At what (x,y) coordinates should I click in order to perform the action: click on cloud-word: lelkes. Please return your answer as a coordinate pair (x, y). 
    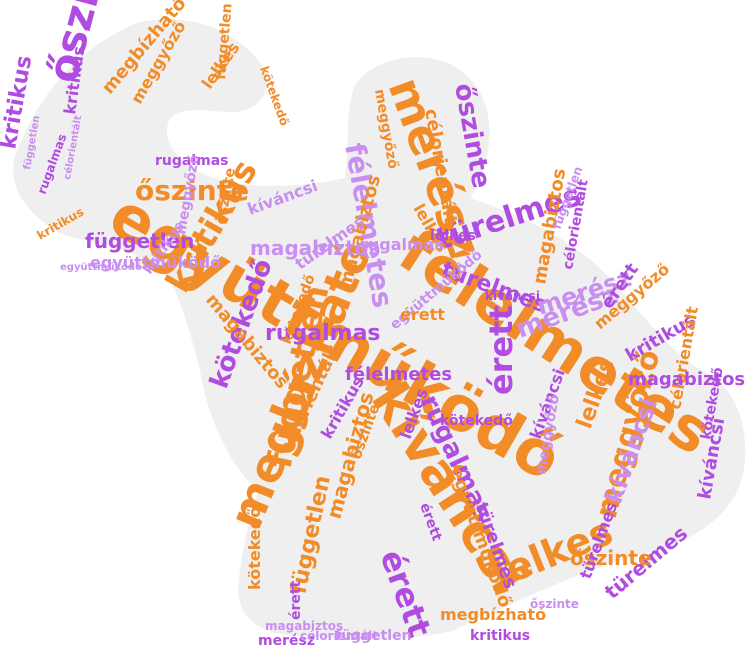
    Looking at the image, I should click on (453, 236).